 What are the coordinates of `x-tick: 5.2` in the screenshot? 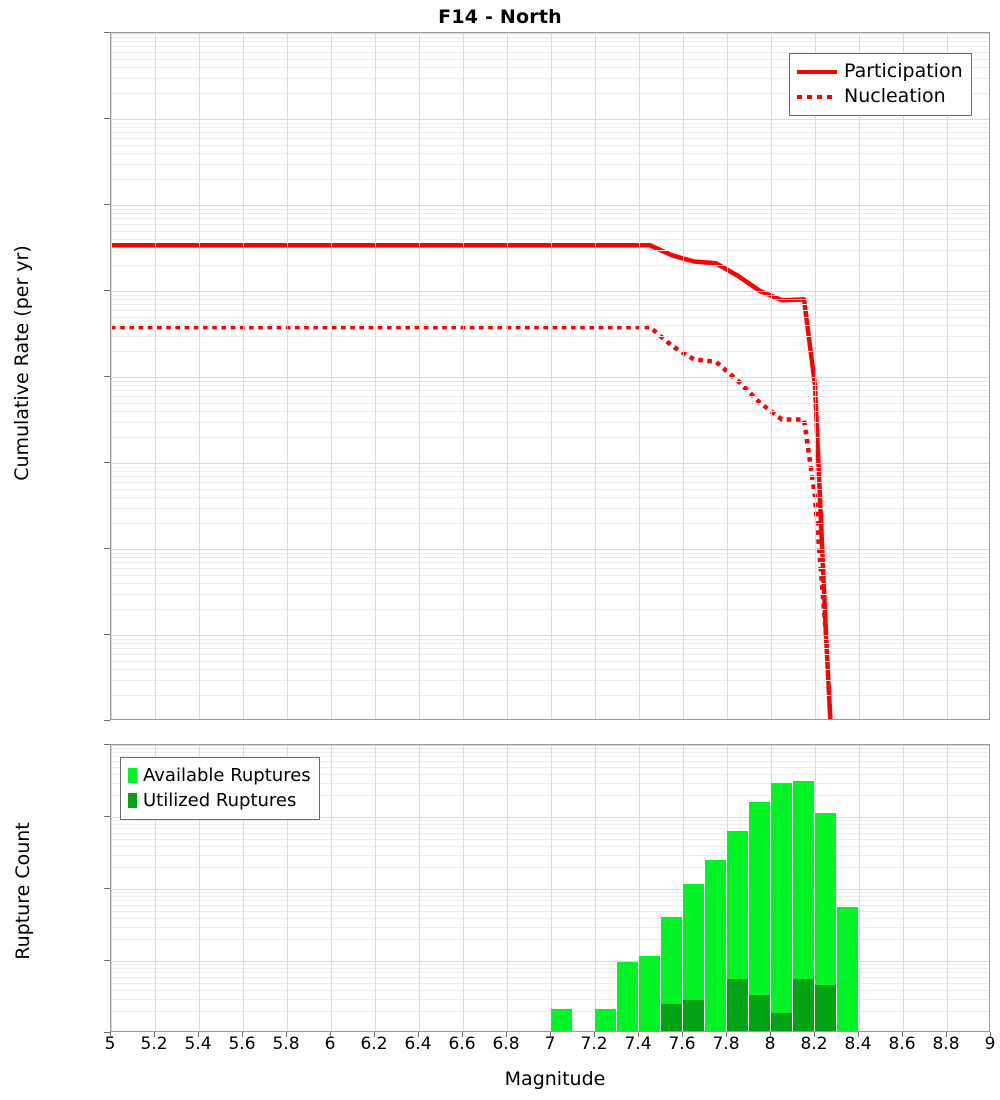 It's located at (154, 1044).